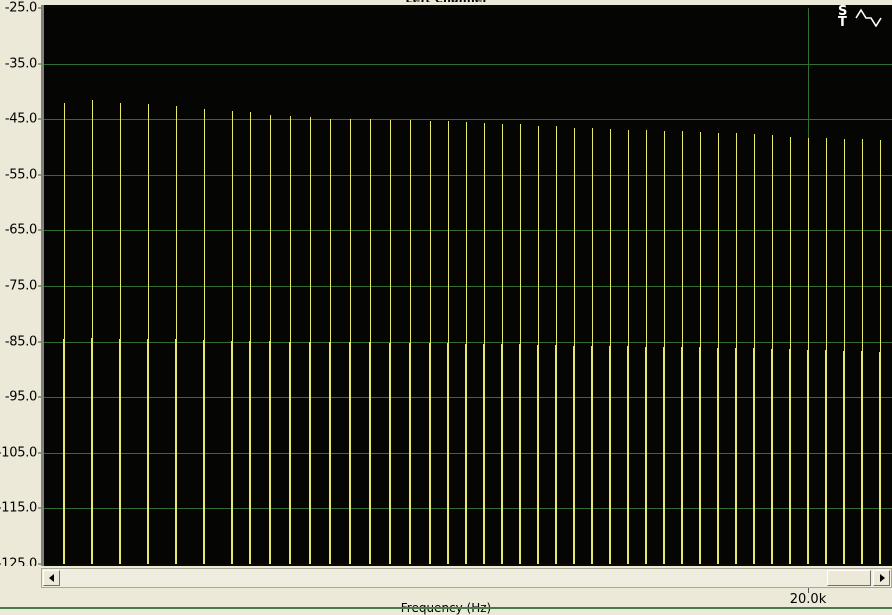  Describe the element at coordinates (843, 11) in the screenshot. I see `brand-line-1: S` at that location.